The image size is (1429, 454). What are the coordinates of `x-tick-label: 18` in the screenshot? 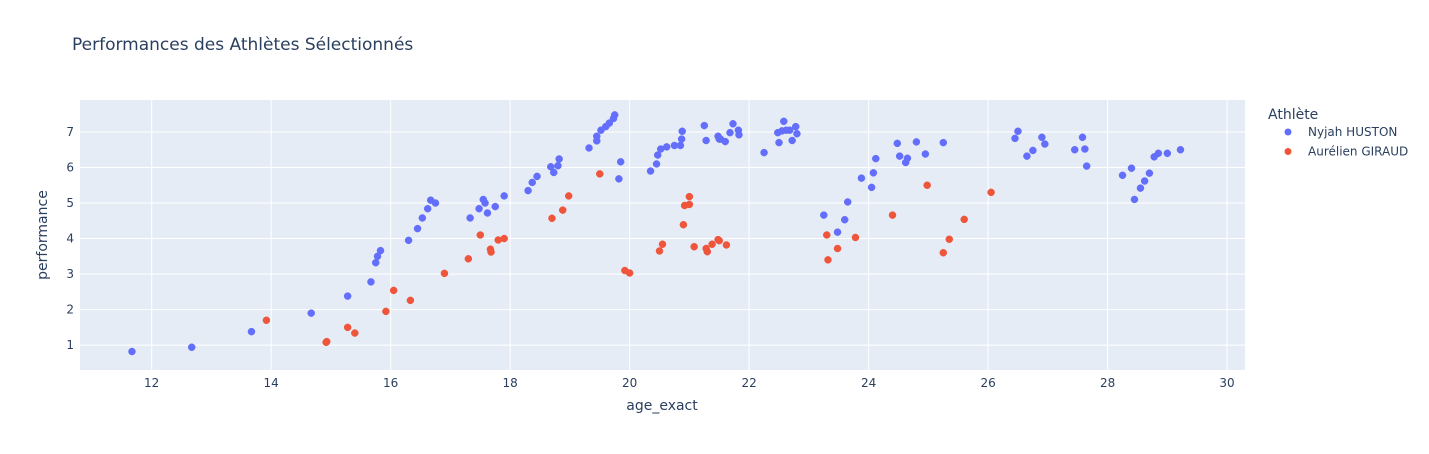 It's located at (510, 383).